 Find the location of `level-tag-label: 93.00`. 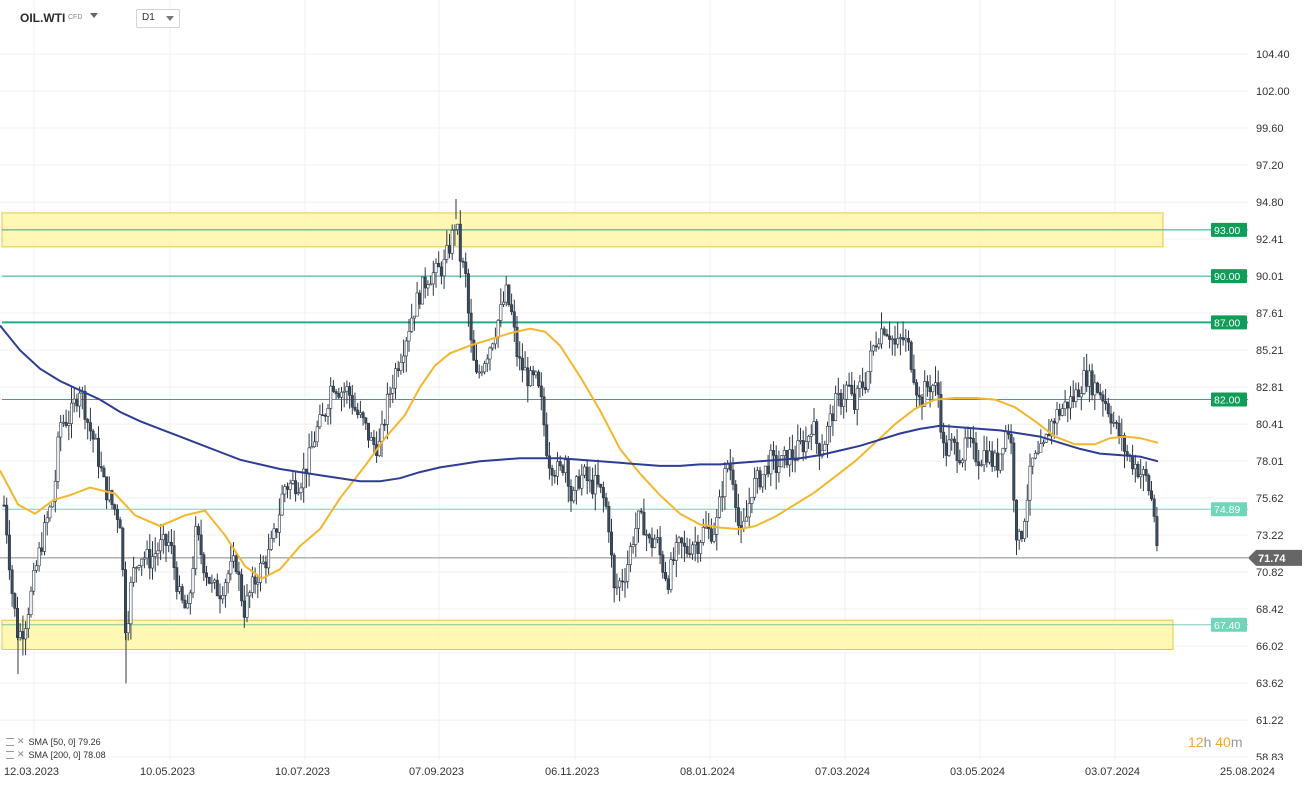

level-tag-label: 93.00 is located at coordinates (1227, 231).